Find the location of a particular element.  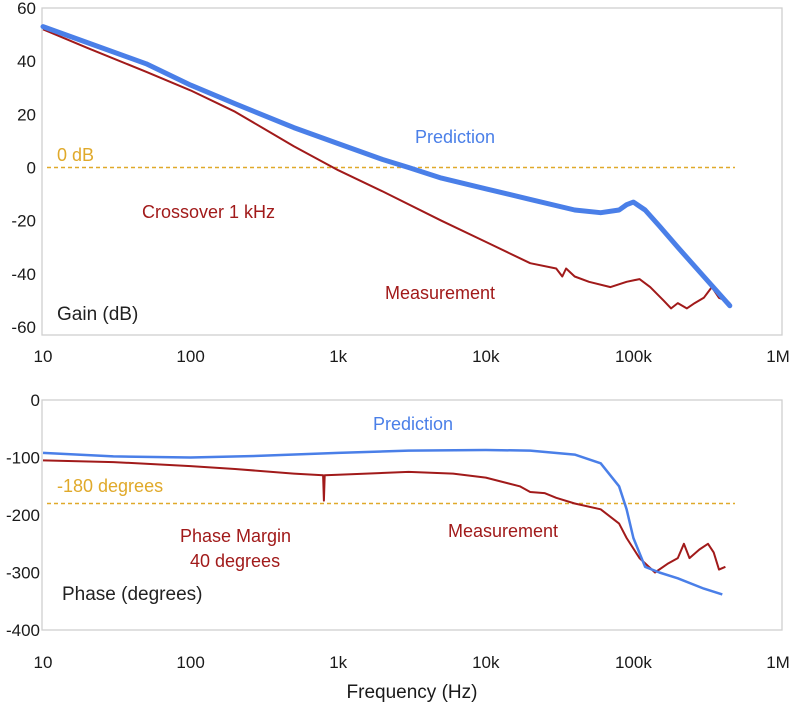

phase-y-tick-label: -100 is located at coordinates (23, 458).